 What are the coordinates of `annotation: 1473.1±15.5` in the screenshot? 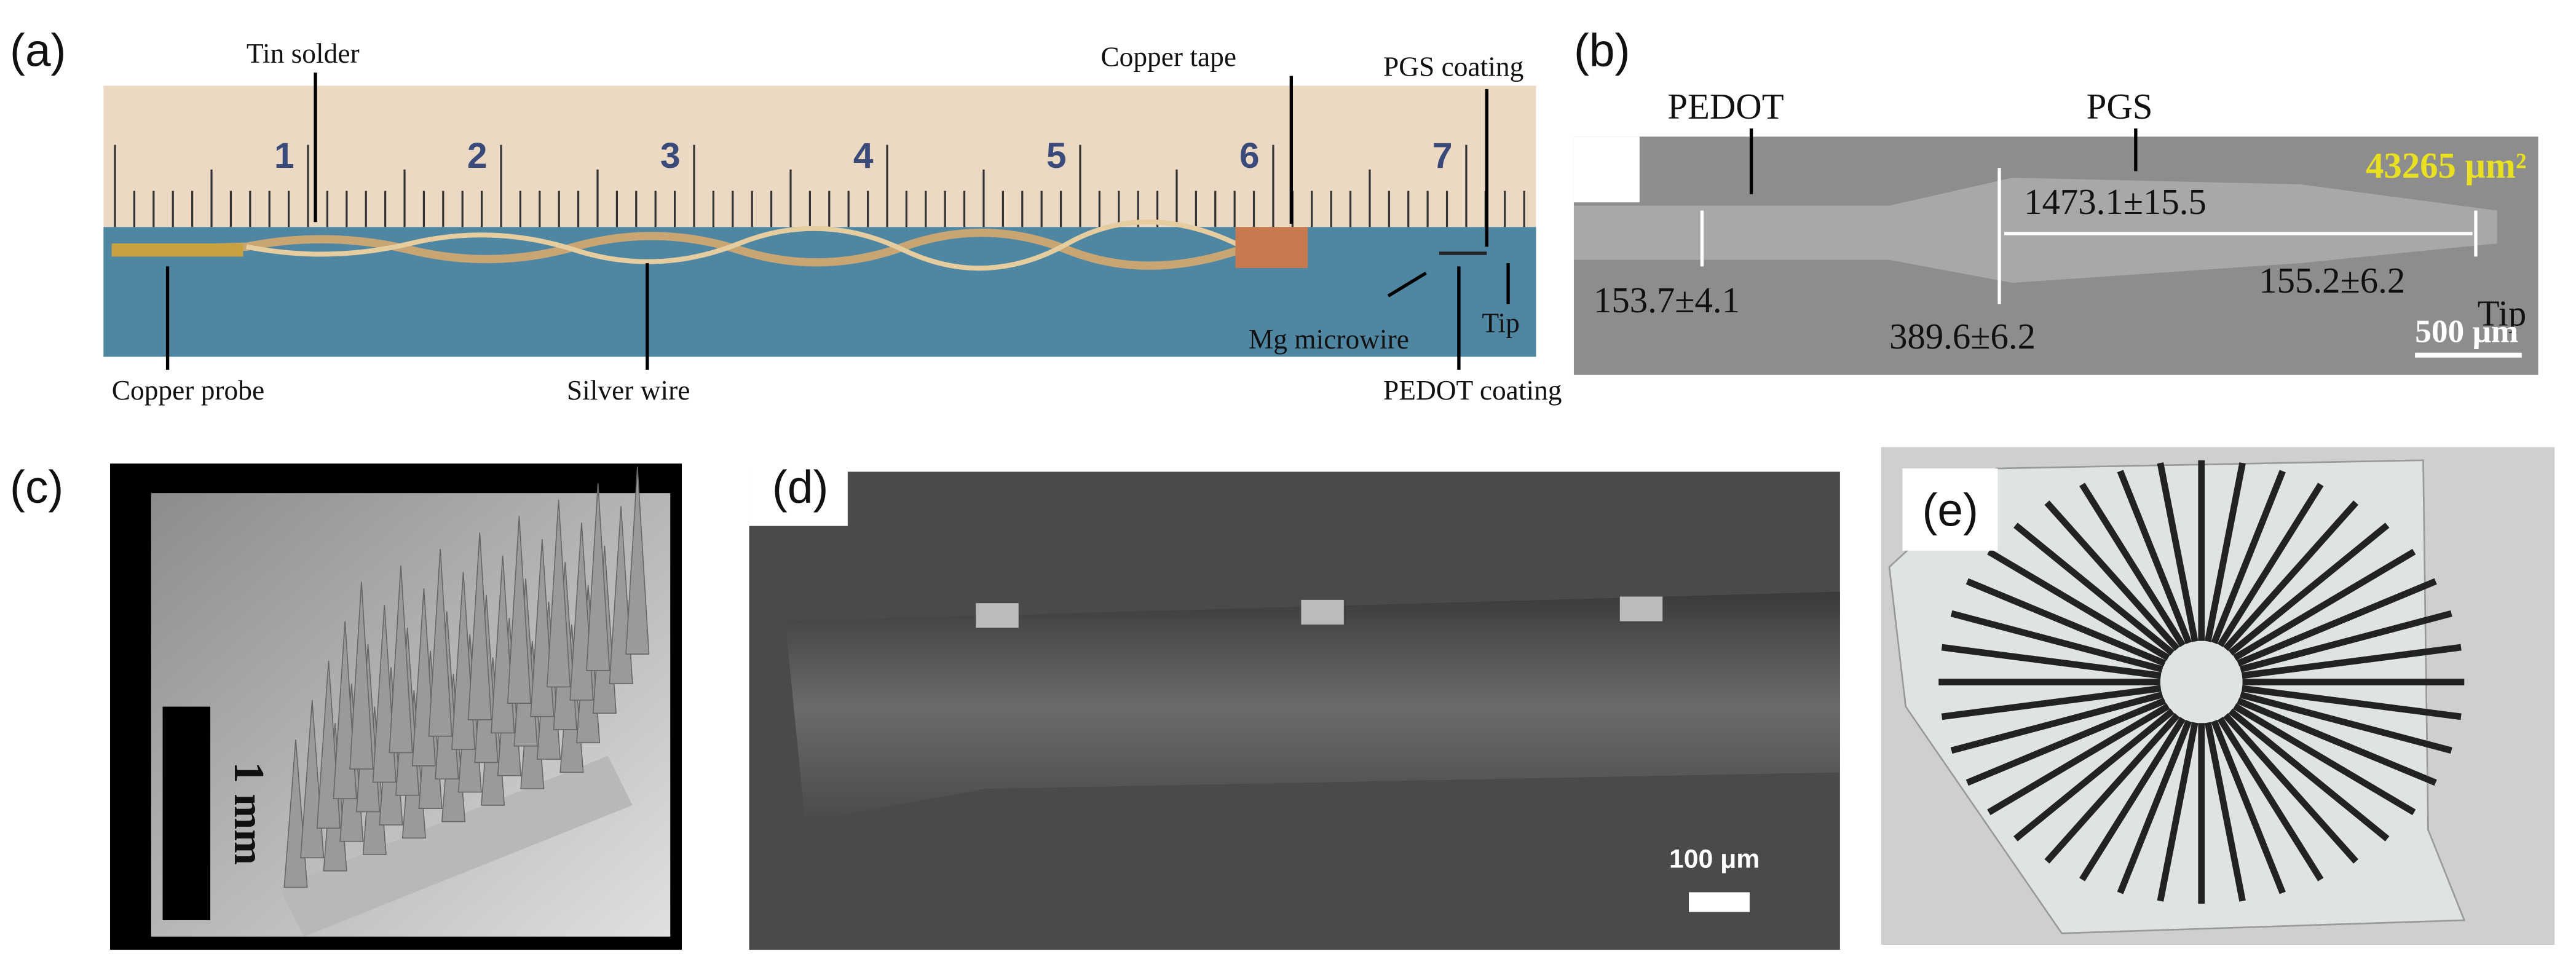 It's located at (2115, 202).